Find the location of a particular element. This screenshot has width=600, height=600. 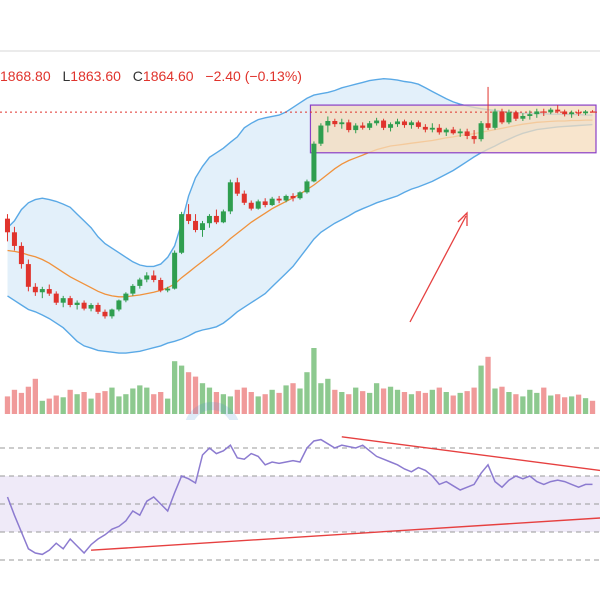

rsi-support-trendline is located at coordinates (345, 534).